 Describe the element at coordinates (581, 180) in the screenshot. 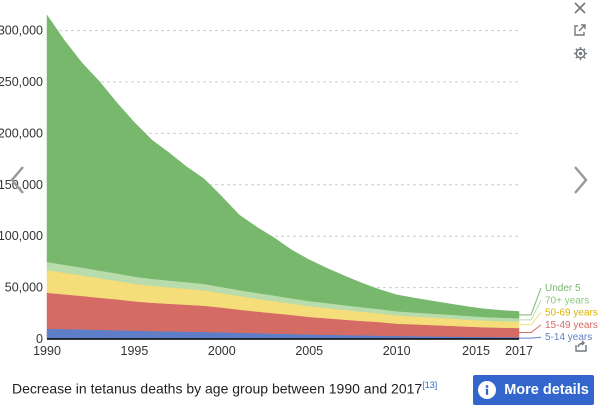

I see `chevron-right-icon` at that location.